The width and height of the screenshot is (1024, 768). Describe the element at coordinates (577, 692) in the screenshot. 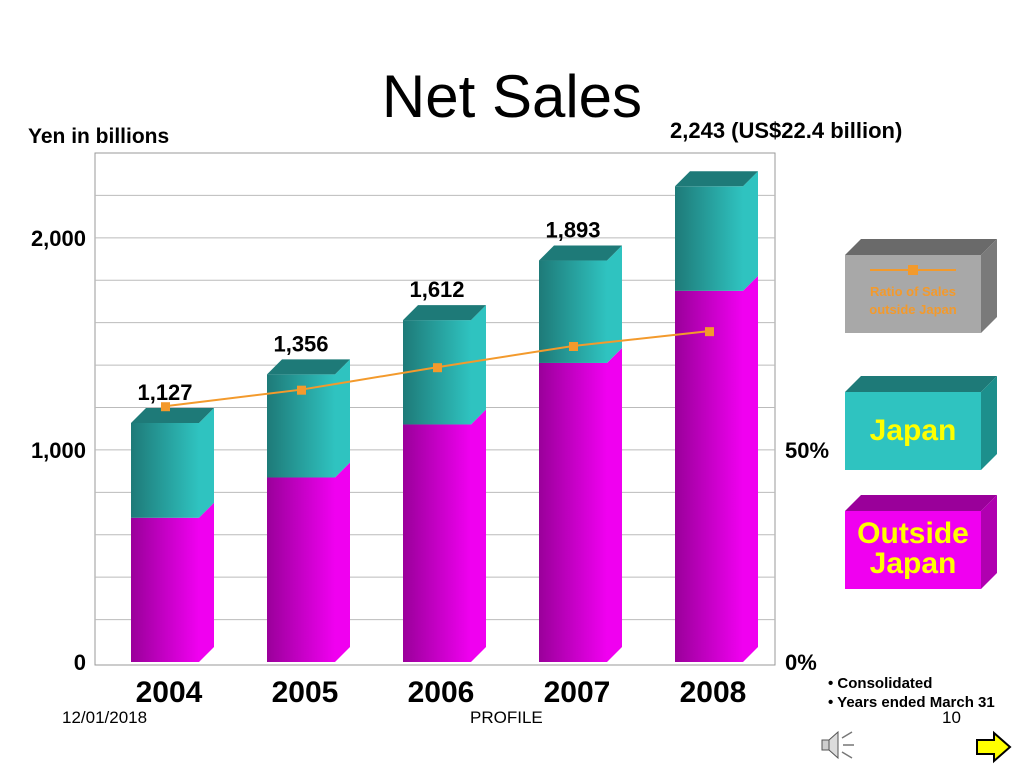

I see `x-category-label: 2007` at that location.